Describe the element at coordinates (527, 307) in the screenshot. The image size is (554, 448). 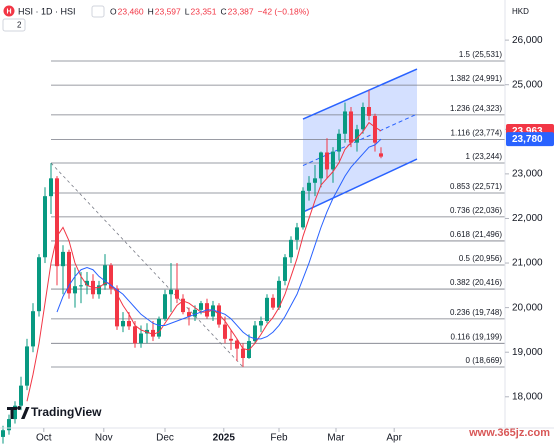
I see `y-tick-label: 20,000` at that location.